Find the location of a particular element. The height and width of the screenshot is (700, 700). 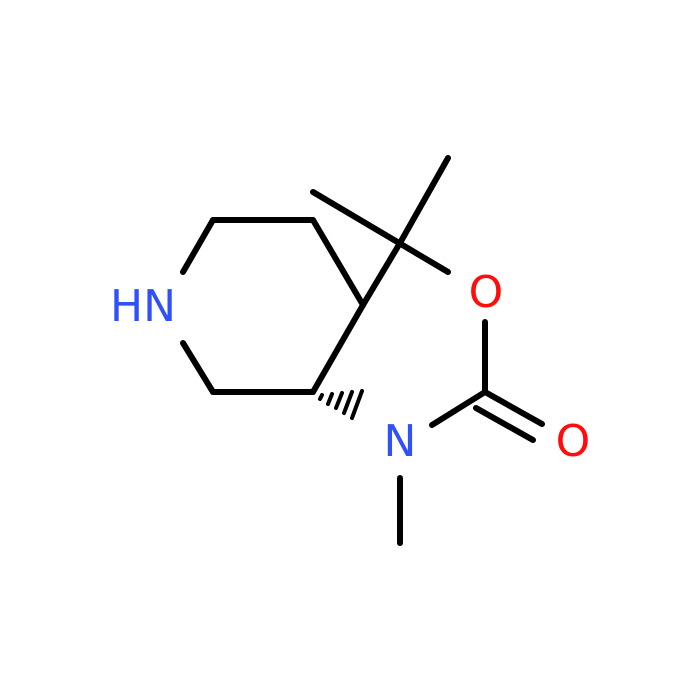

atom-label: HN is located at coordinates (143, 306).